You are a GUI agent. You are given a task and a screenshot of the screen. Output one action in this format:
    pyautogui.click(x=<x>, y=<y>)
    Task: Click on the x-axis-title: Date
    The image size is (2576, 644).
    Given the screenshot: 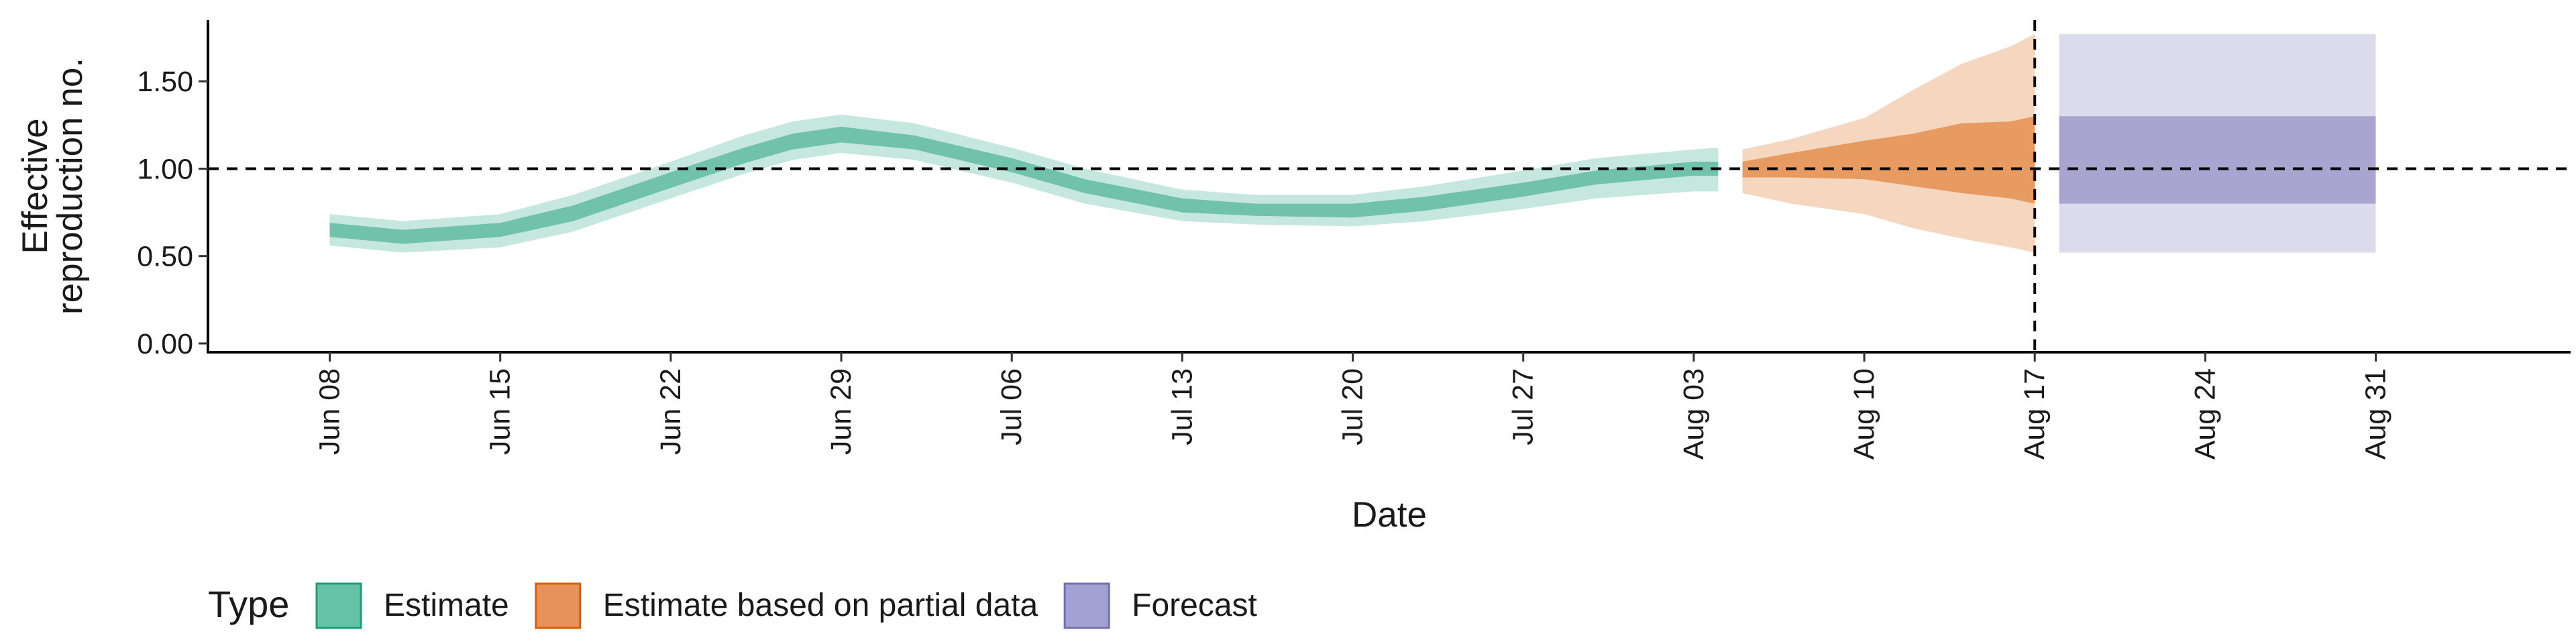 What is the action you would take?
    pyautogui.click(x=1389, y=515)
    